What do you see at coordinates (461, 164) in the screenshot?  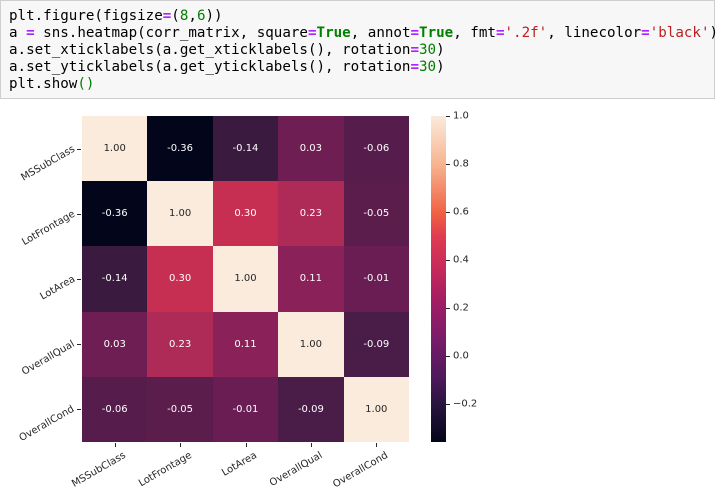 I see `colorbar-tick-label: 0.8` at bounding box center [461, 164].